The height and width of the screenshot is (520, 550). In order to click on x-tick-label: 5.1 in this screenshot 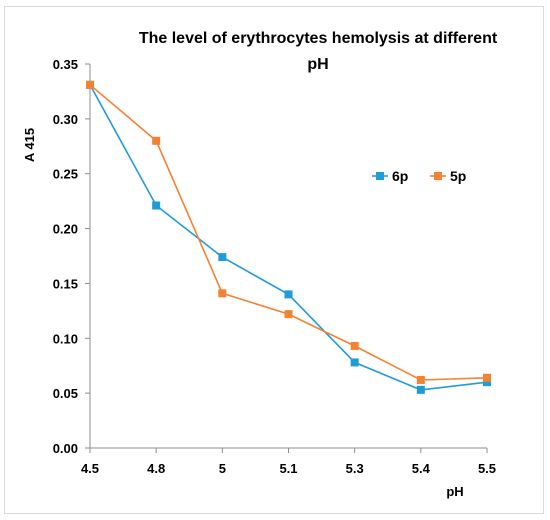, I will do `click(288, 468)`.